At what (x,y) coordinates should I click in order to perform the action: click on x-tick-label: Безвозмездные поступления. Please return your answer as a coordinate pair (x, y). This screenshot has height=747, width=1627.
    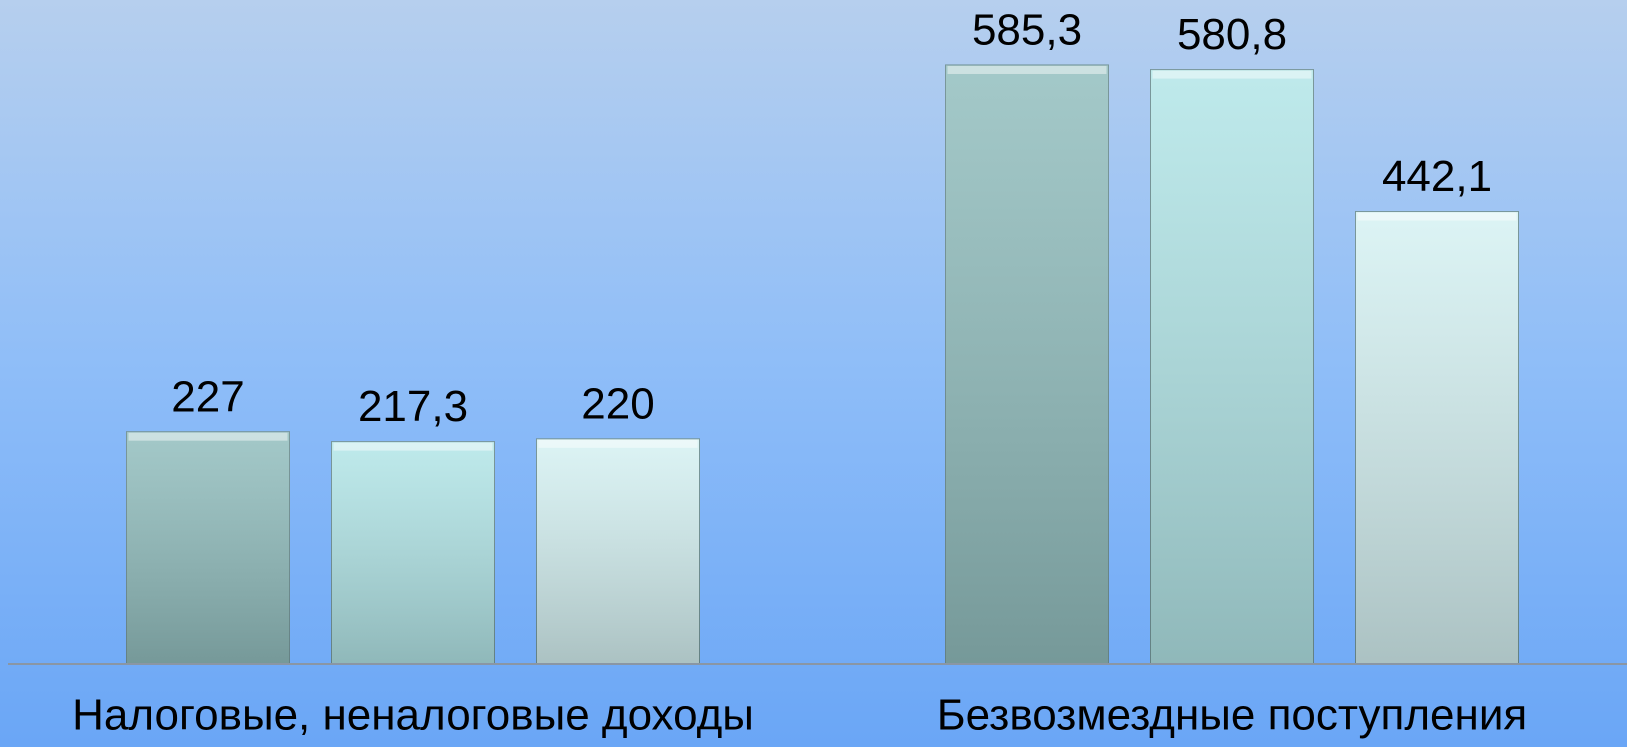
    Looking at the image, I should click on (1232, 715).